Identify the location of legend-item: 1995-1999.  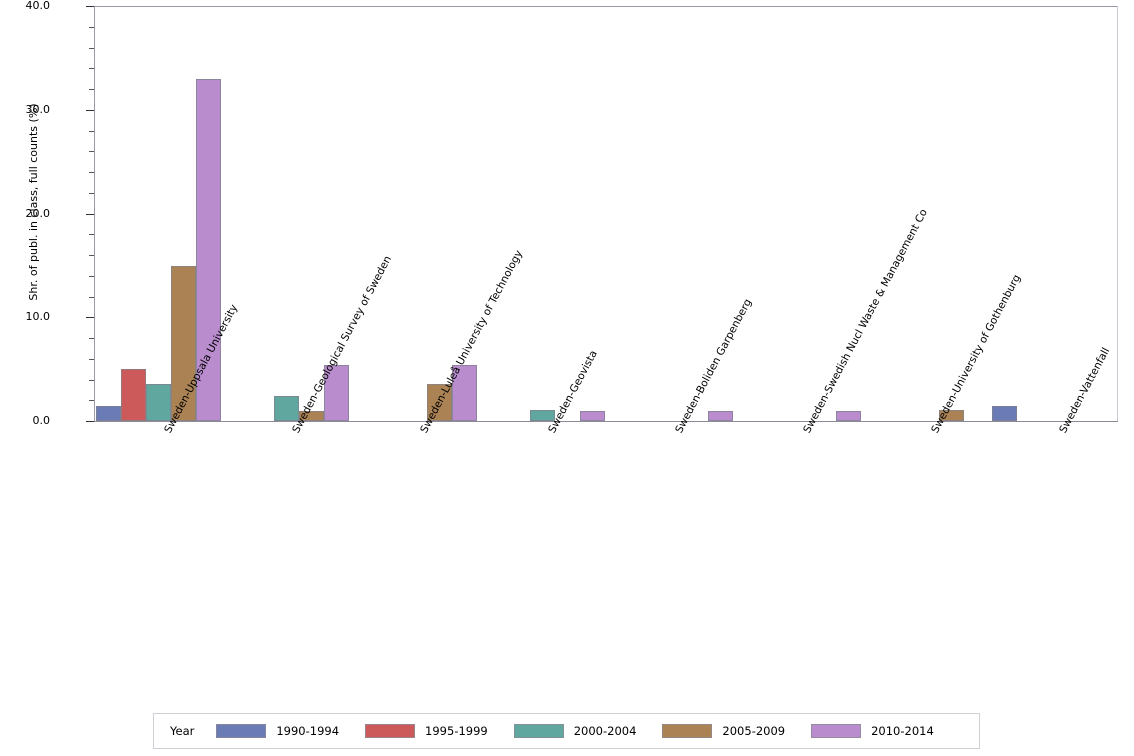
(426, 731).